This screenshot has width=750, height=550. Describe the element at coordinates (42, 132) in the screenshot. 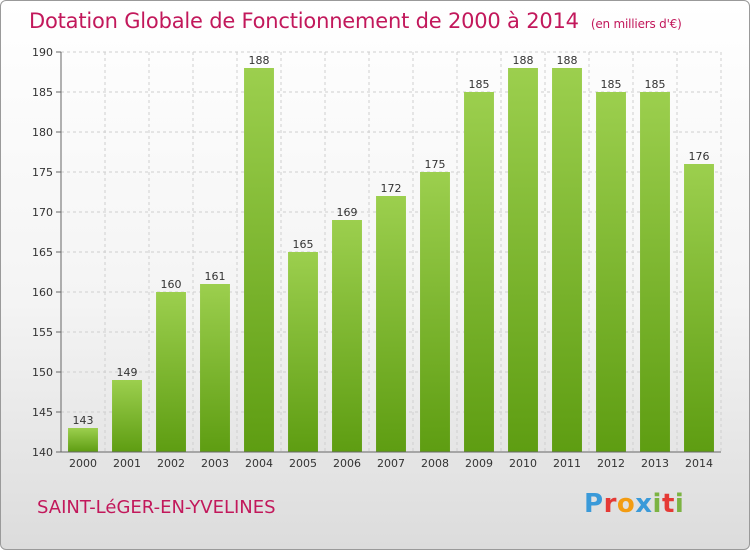

I see `y-tick-label: 180` at that location.